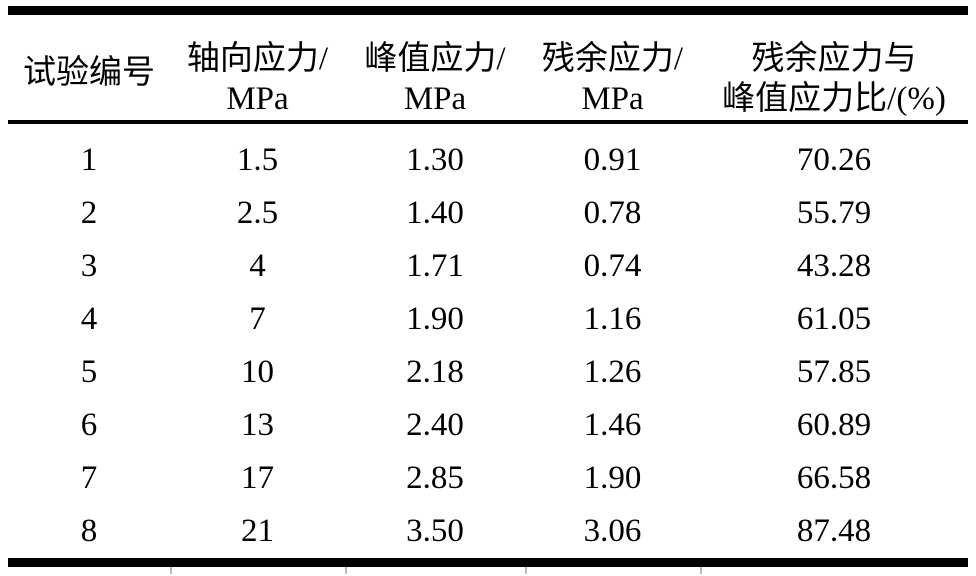  Describe the element at coordinates (834, 59) in the screenshot. I see `header-label: 残余应力与` at that location.